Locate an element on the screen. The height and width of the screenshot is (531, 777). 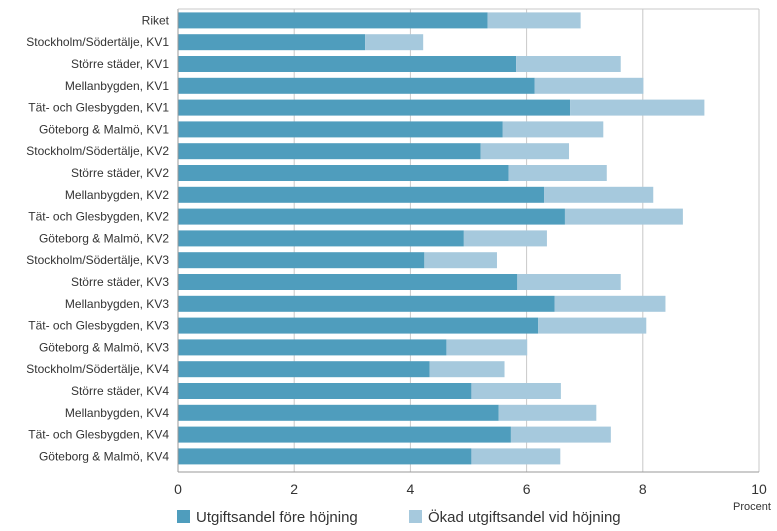
x-tick-label: 6 is located at coordinates (527, 489).